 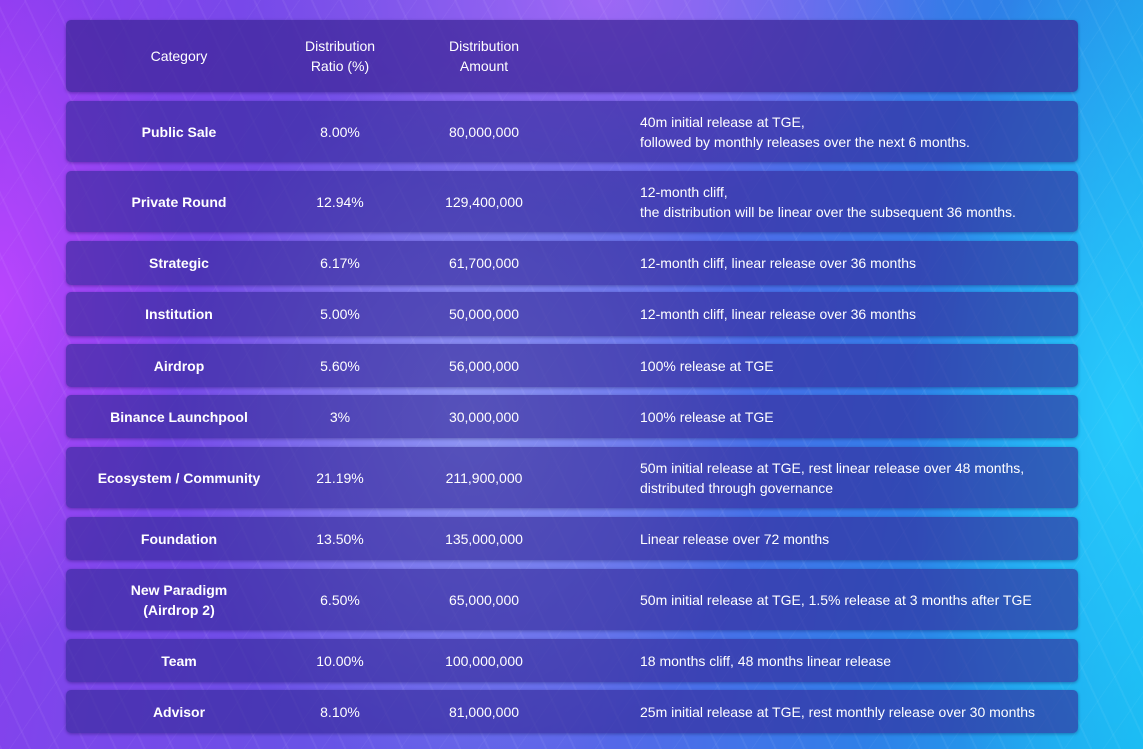 What do you see at coordinates (340, 263) in the screenshot?
I see `ratio-cell: 6.17%` at bounding box center [340, 263].